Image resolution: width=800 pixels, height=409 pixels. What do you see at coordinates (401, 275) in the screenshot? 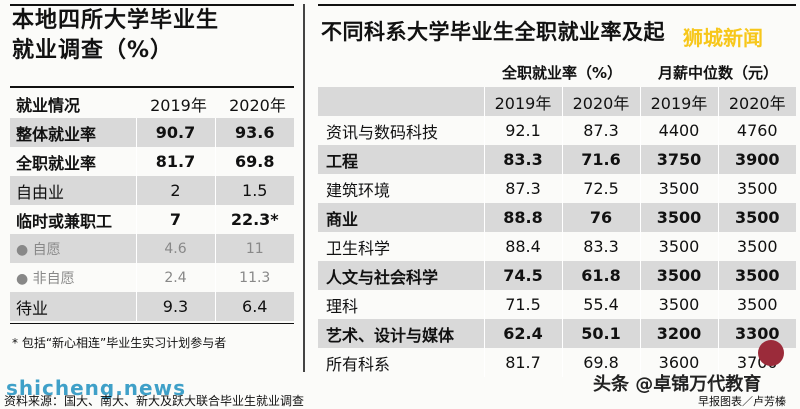
I see `major-label: 人文与社会科学` at bounding box center [401, 275].